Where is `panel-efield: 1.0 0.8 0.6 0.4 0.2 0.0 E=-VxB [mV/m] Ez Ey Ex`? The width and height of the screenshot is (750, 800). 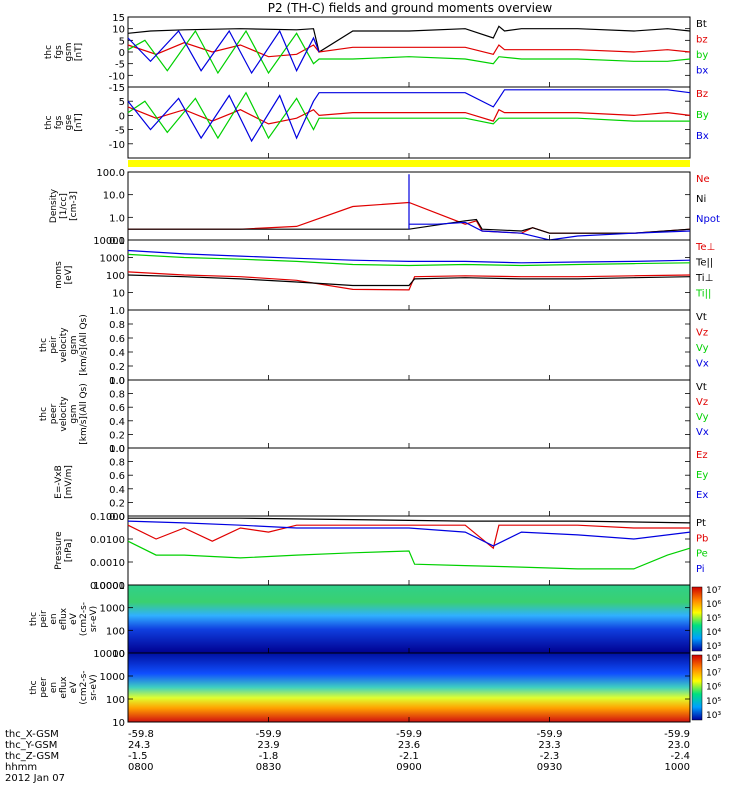
panel-efield: 1.0 0.8 0.6 0.4 0.2 0.0 E=-VxB [mV/m] Ez Ey Ex is located at coordinates (381, 483).